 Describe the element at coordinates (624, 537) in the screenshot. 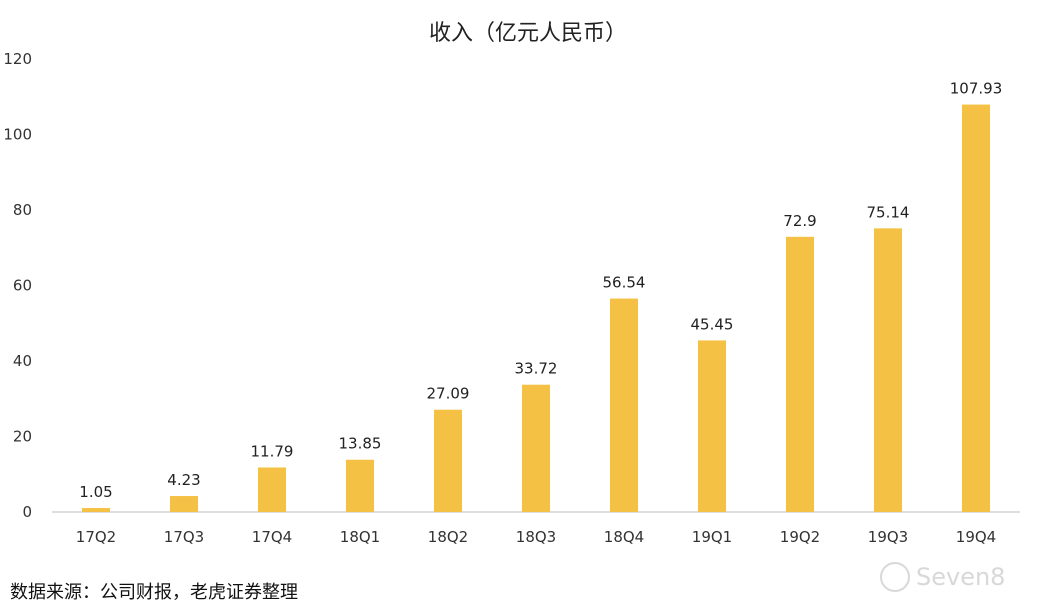

I see `x-tick-label: 18Q4` at that location.